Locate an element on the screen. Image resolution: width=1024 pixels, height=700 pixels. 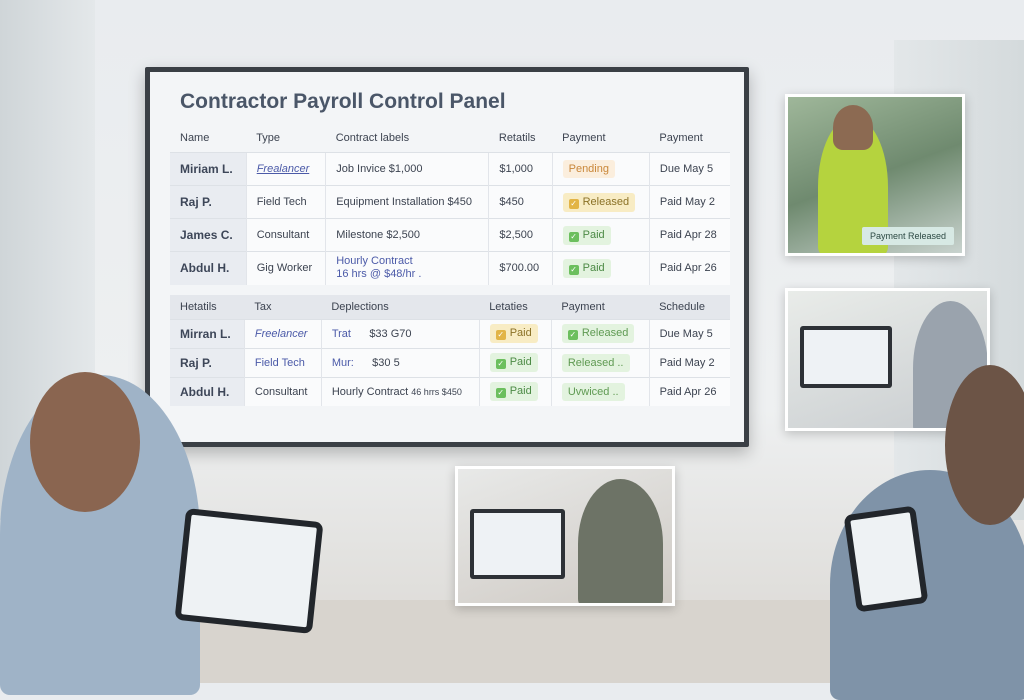
col-header: Hetatils is located at coordinates (207, 306).